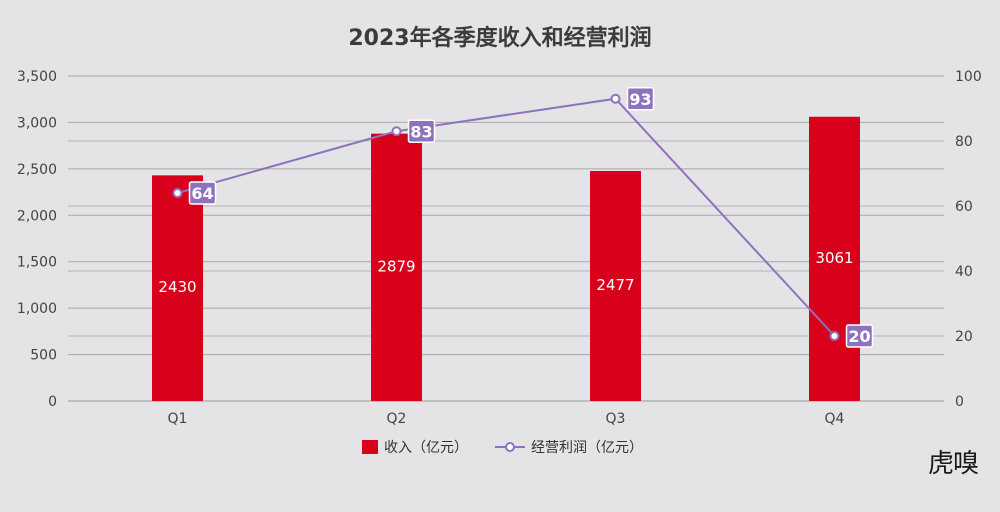 The image size is (1000, 512). What do you see at coordinates (37, 309) in the screenshot?
I see `y-left-tick-label: 1,000` at bounding box center [37, 309].